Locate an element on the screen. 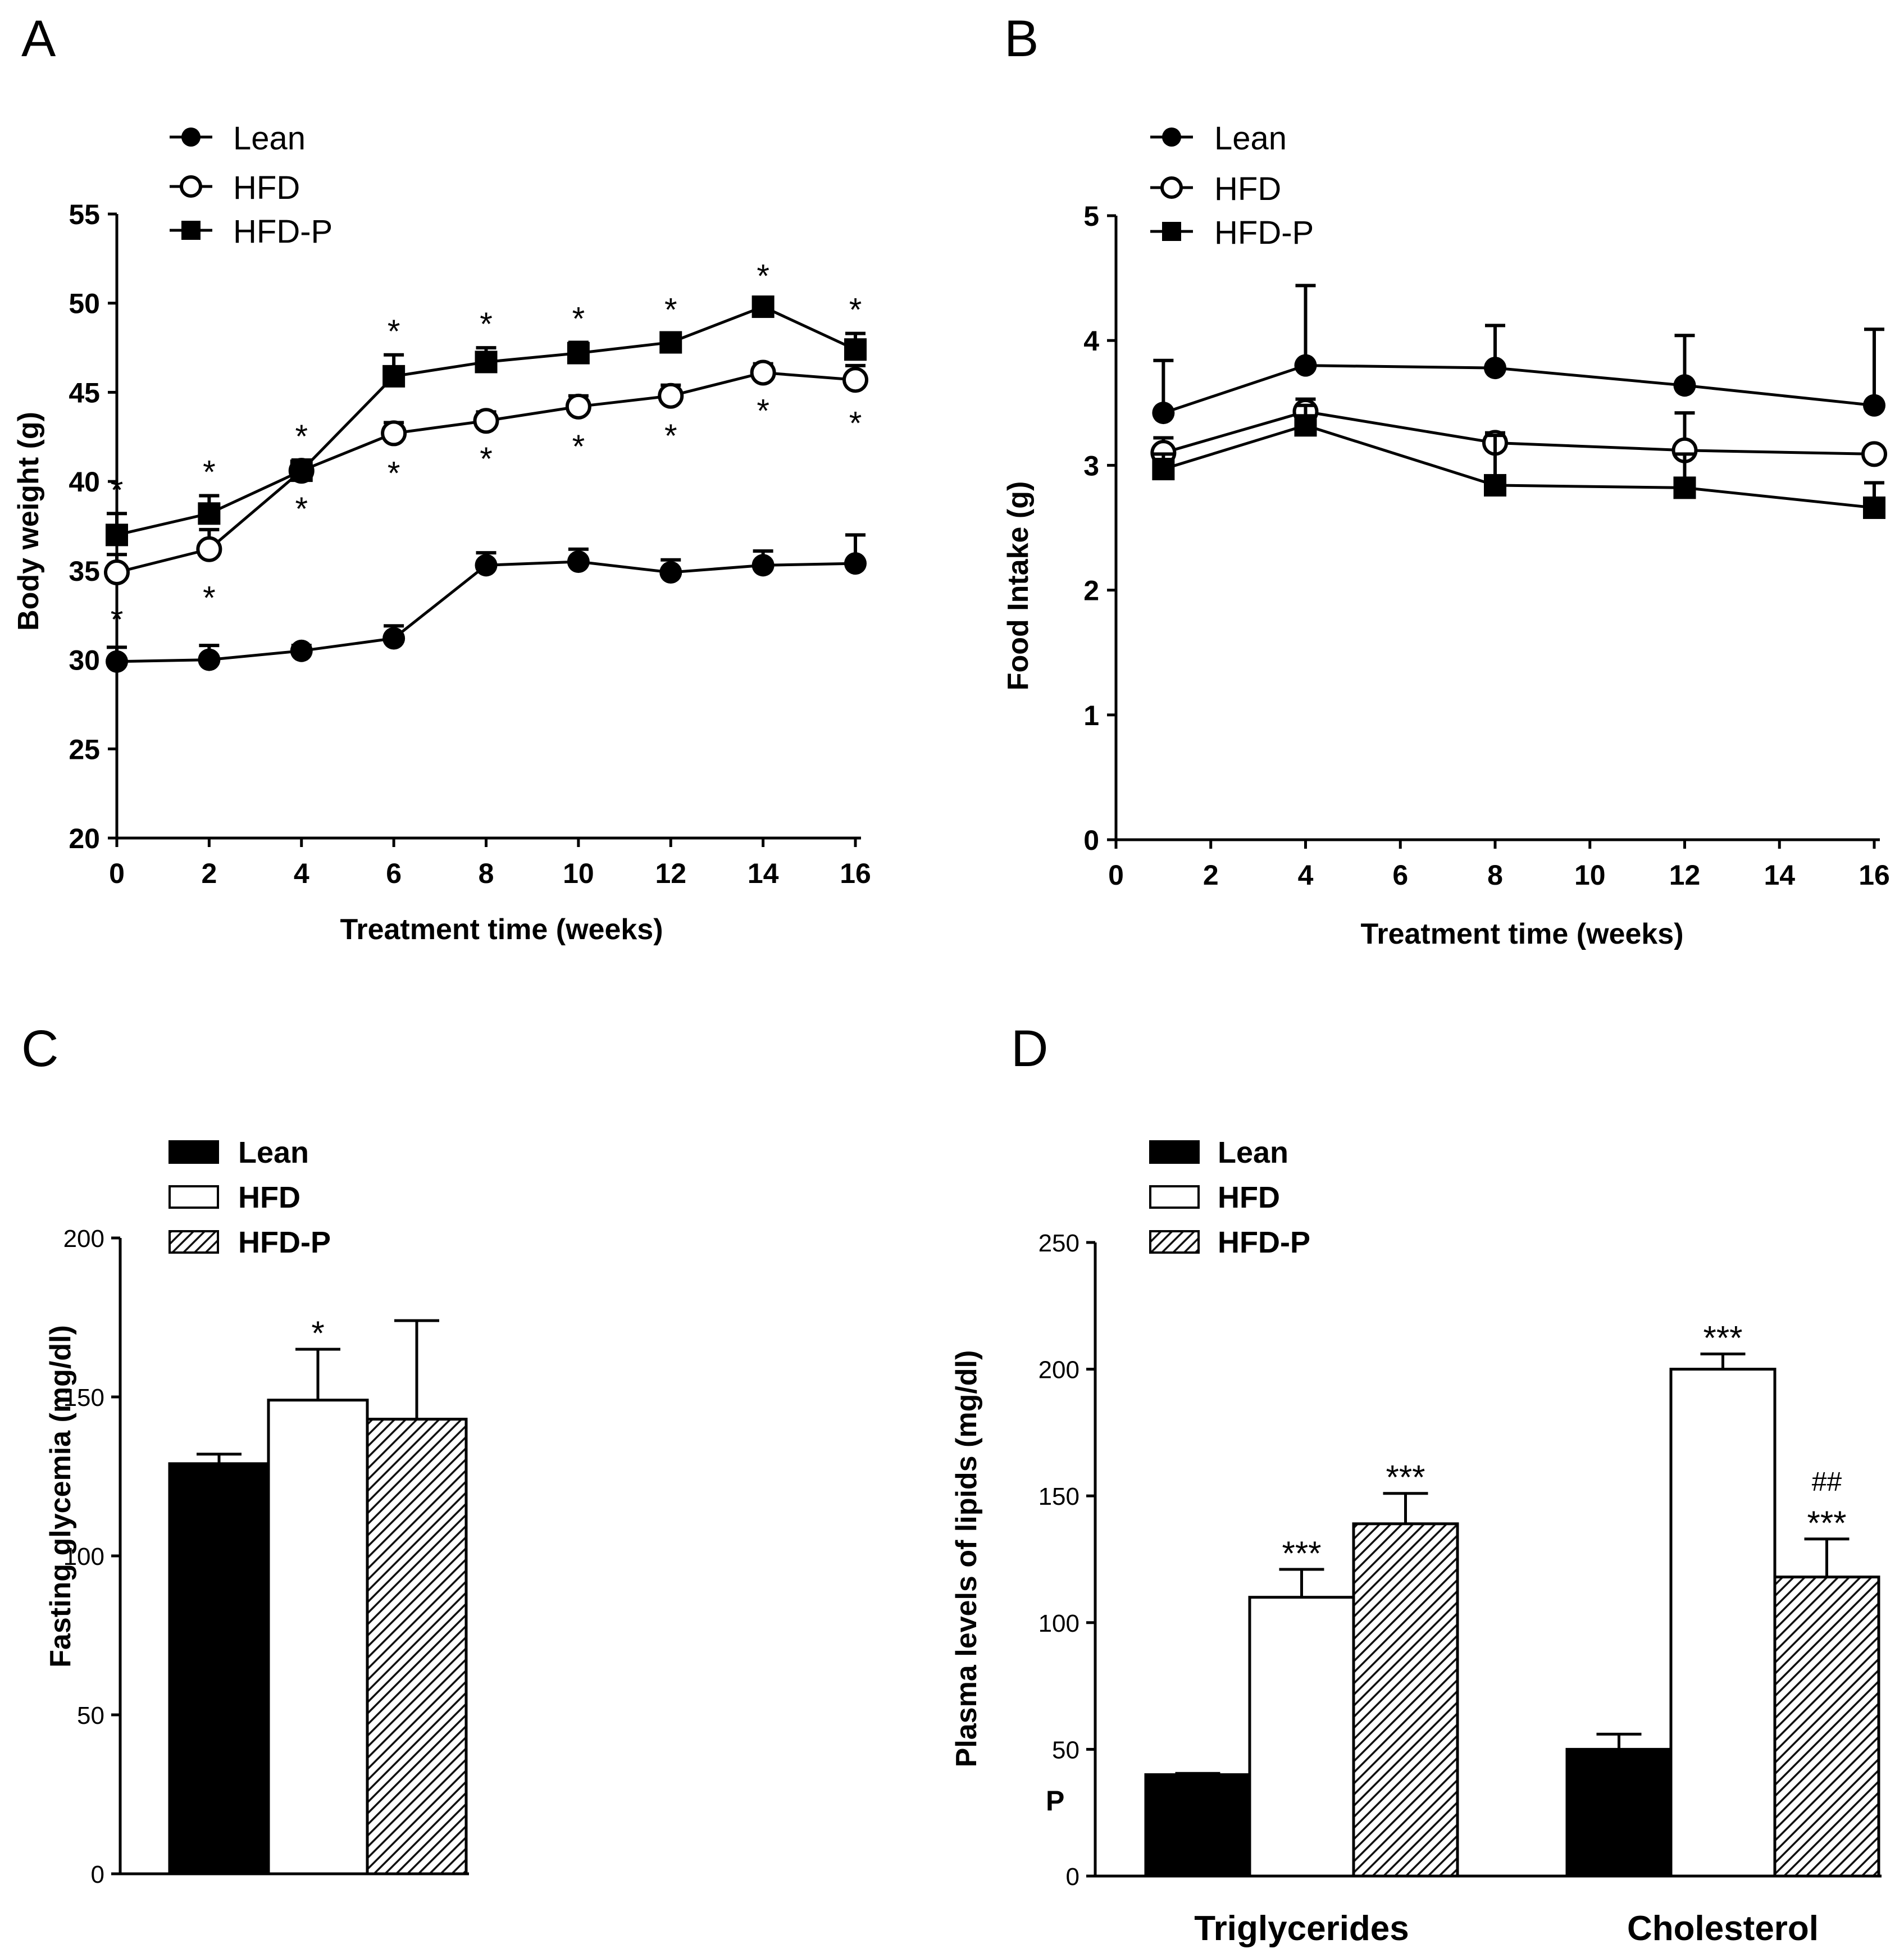  panel-b-x-axis-title: Treatment time (weeks) is located at coordinates (1521, 934).